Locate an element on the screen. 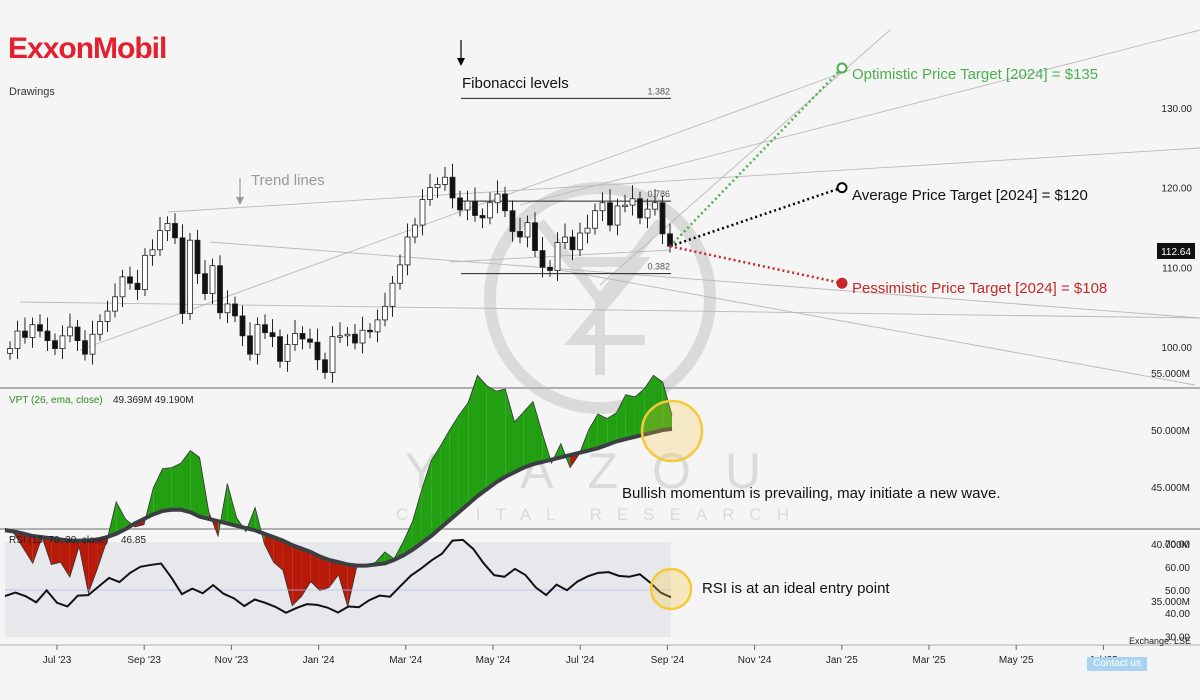  price-y-tick: 100.00 is located at coordinates (1176, 348).